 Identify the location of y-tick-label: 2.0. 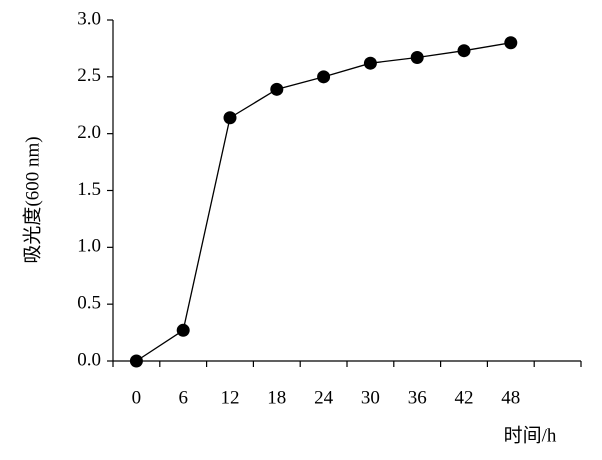
(89, 132).